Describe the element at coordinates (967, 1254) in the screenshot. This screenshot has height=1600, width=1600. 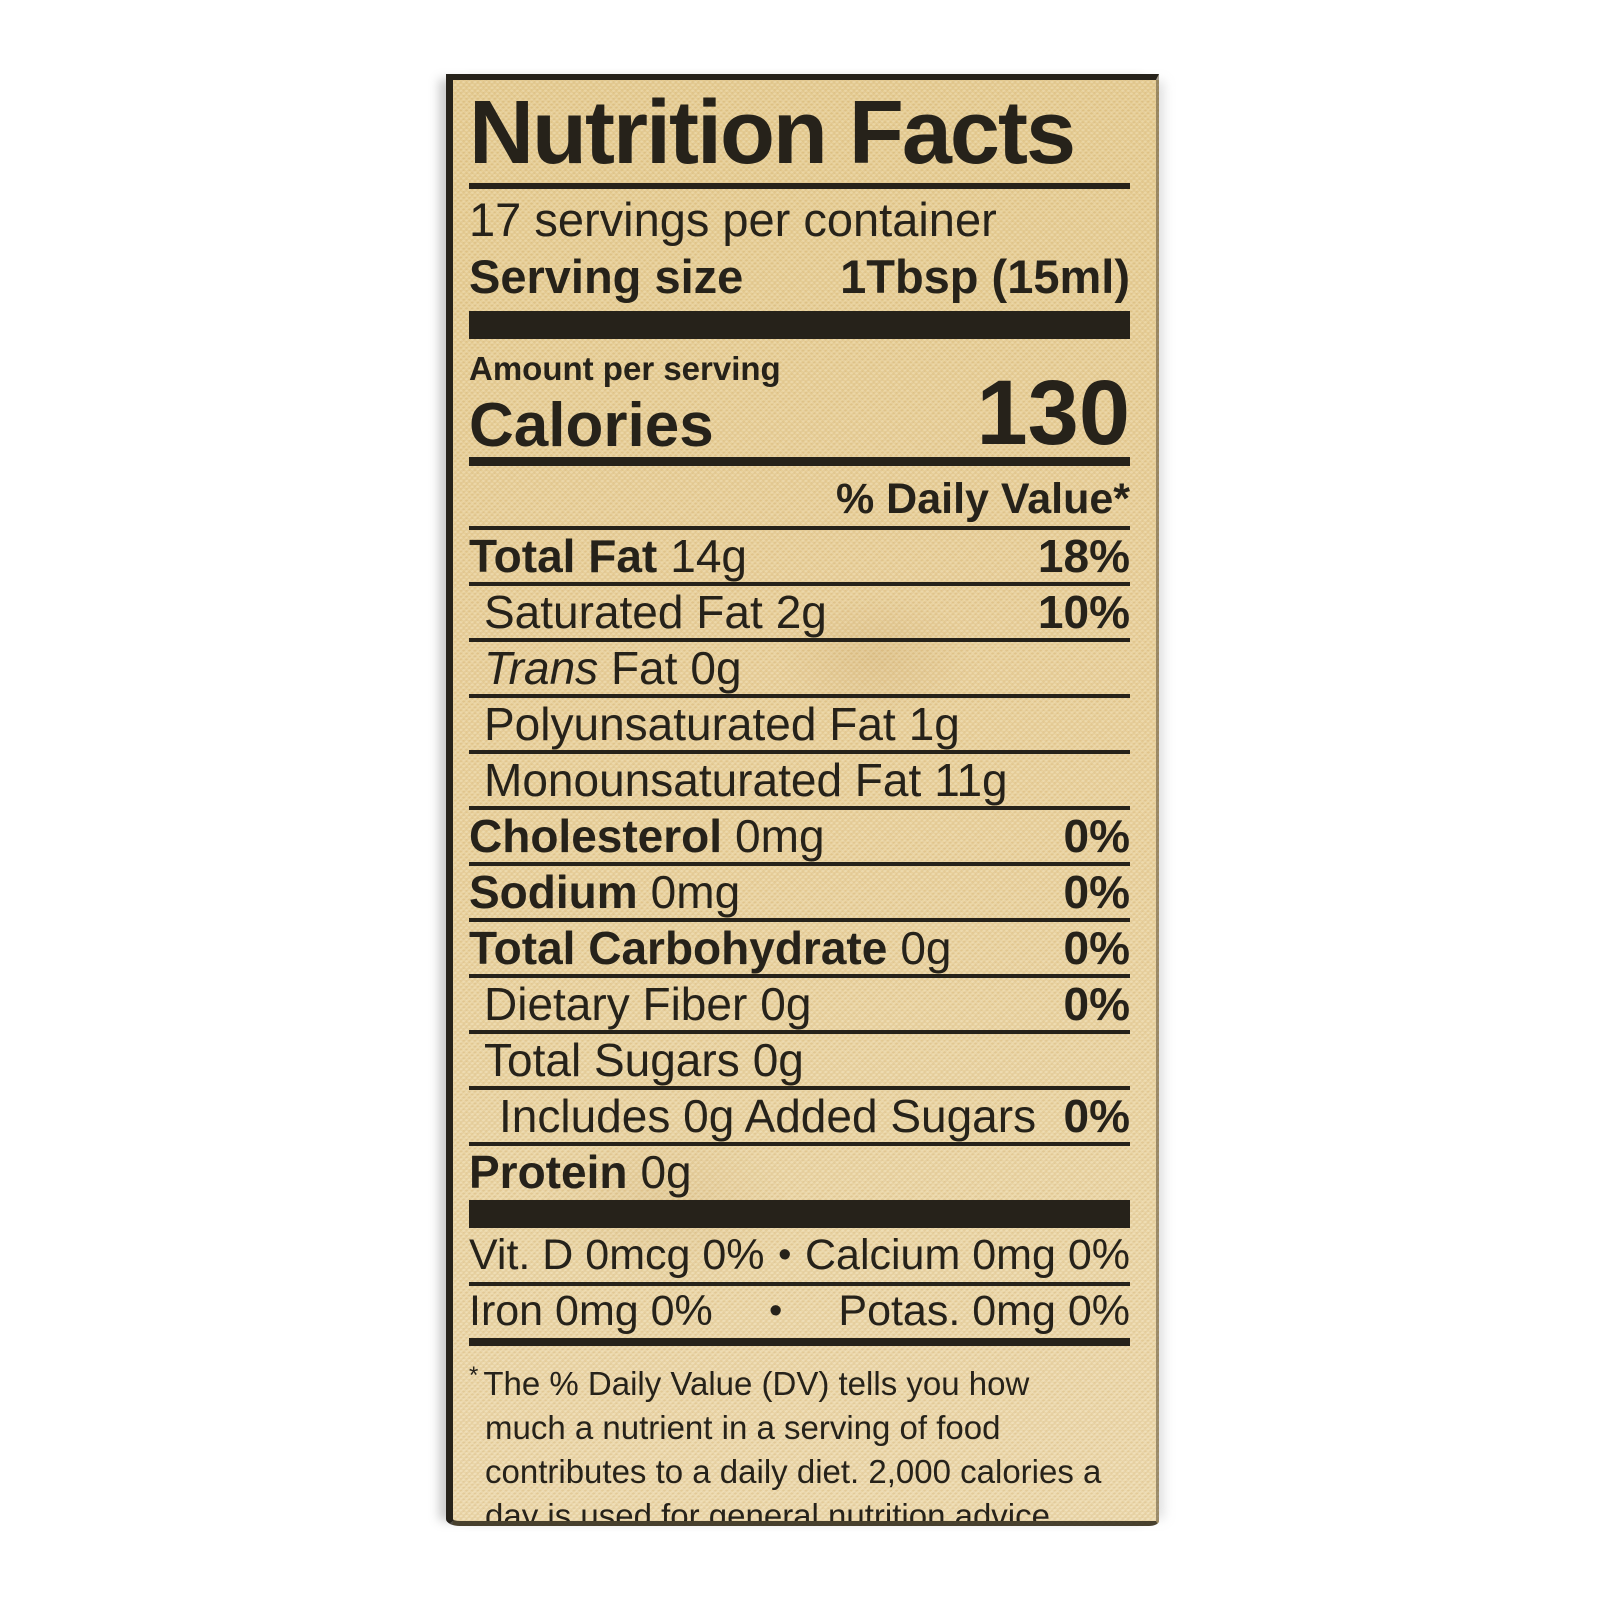
I see `micronutrient-right: Calcium 0mg 0%` at that location.